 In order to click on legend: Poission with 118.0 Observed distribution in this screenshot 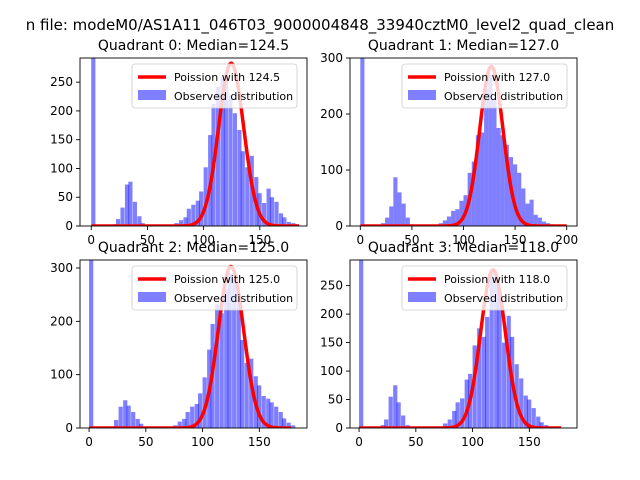, I will do `click(484, 288)`.